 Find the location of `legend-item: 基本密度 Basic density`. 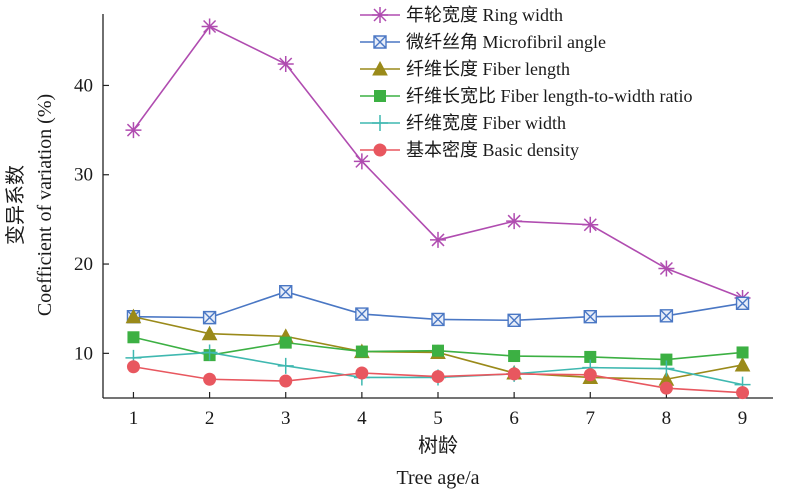

legend-item: 基本密度 Basic density is located at coordinates (469, 150).